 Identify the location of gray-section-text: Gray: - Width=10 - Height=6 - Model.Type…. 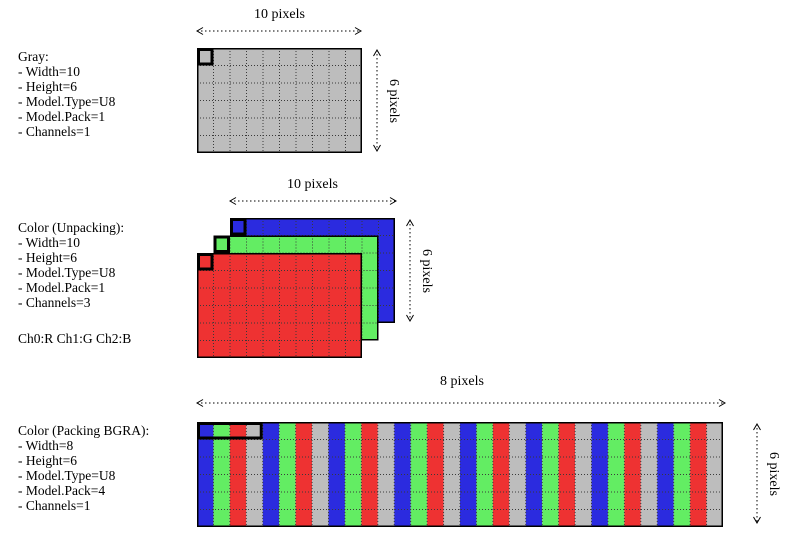
(66, 94).